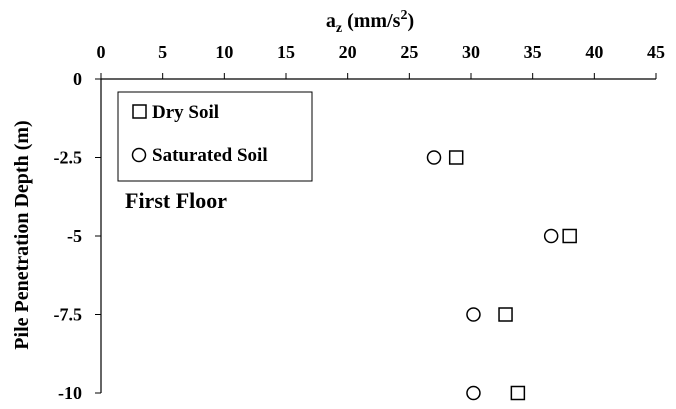  Describe the element at coordinates (224, 52) in the screenshot. I see `x-tick-label-10: 10` at that location.